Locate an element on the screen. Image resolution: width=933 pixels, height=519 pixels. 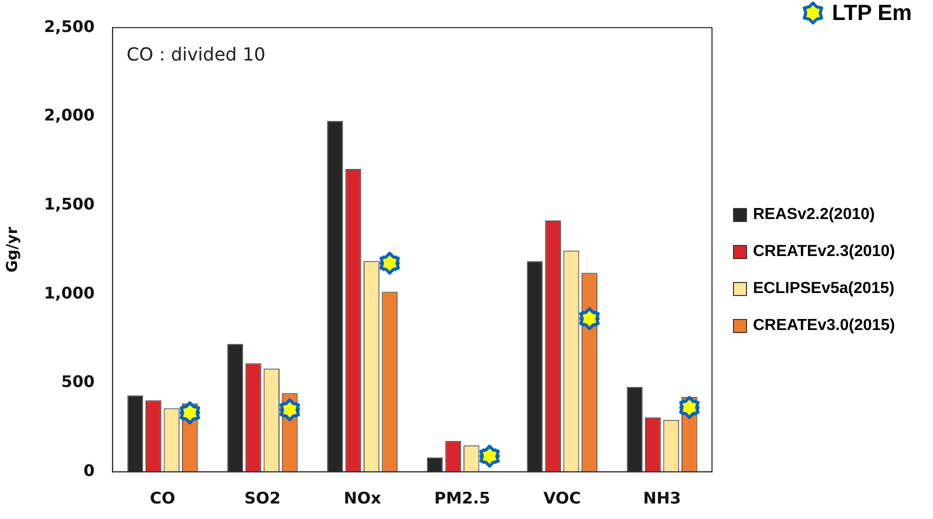
x-tick-label: SO2 is located at coordinates (262, 498).